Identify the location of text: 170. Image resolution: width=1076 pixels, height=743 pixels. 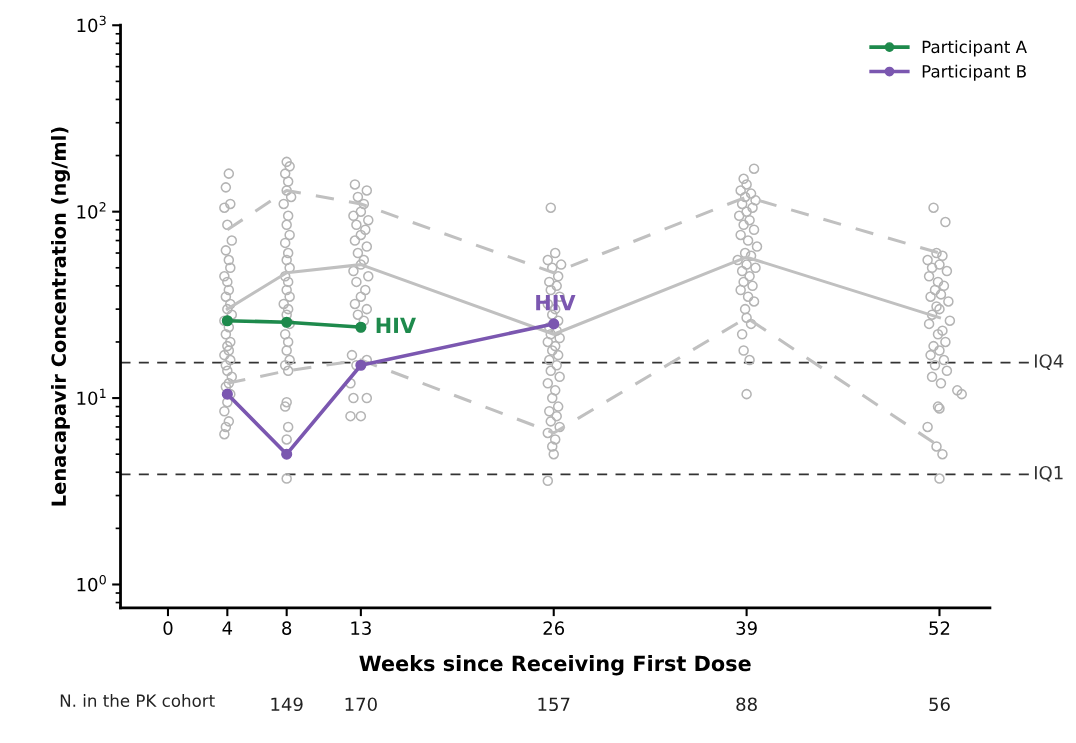
(361, 704).